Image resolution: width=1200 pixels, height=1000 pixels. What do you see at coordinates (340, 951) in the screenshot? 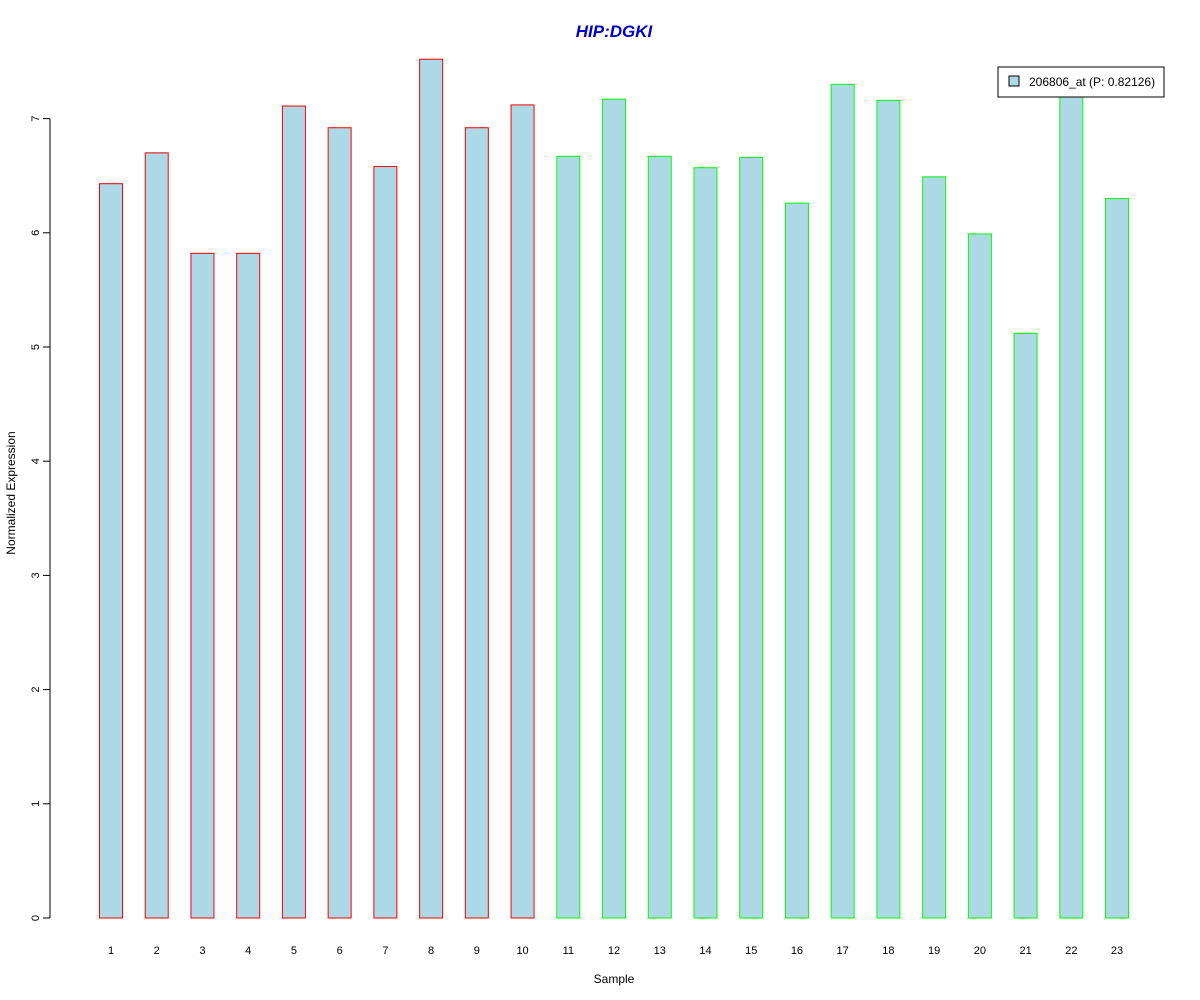
I see `x-axis-tick-label: 6` at bounding box center [340, 951].